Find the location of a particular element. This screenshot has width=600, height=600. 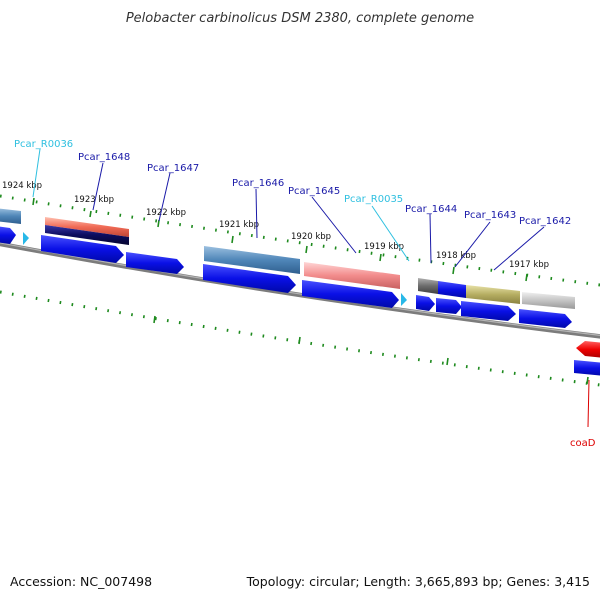

outer-major-ticks is located at coordinates (280, 239).